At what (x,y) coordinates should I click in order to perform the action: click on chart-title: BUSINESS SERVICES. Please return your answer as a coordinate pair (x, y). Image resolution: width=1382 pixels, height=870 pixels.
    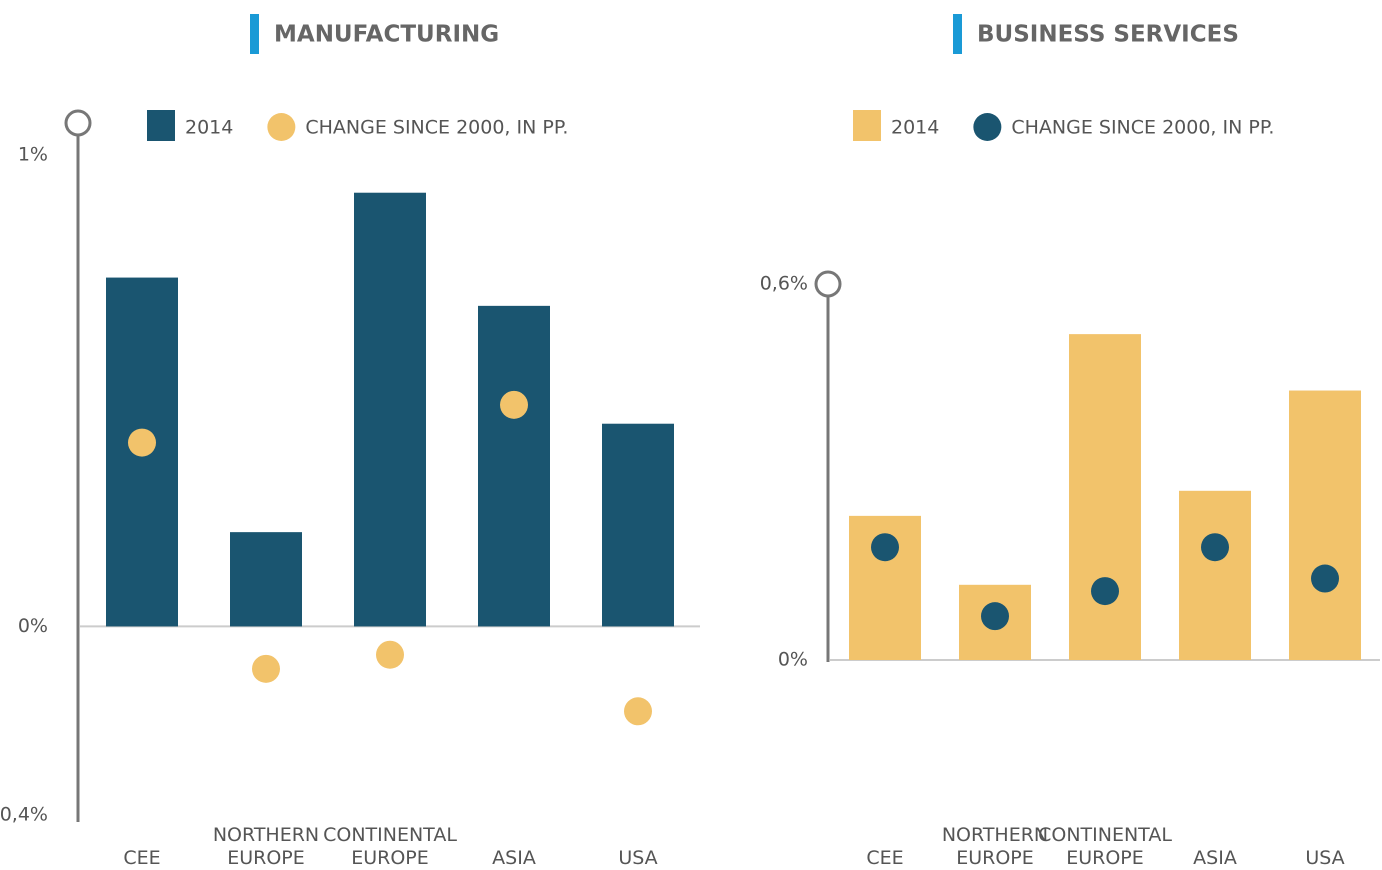
    Looking at the image, I should click on (1108, 35).